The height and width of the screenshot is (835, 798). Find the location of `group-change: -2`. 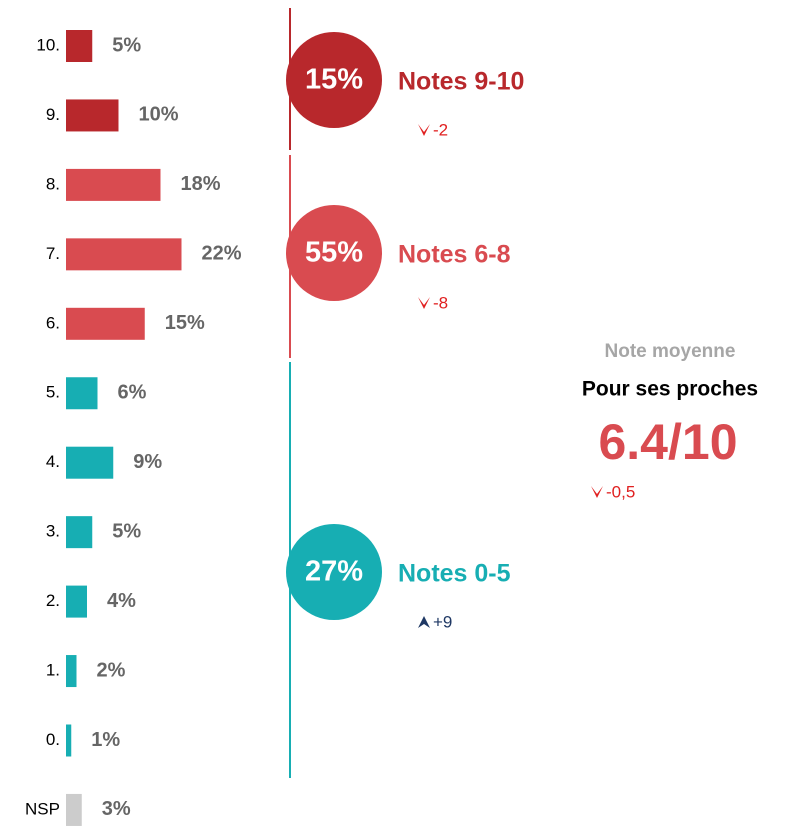

group-change: -2 is located at coordinates (440, 129).